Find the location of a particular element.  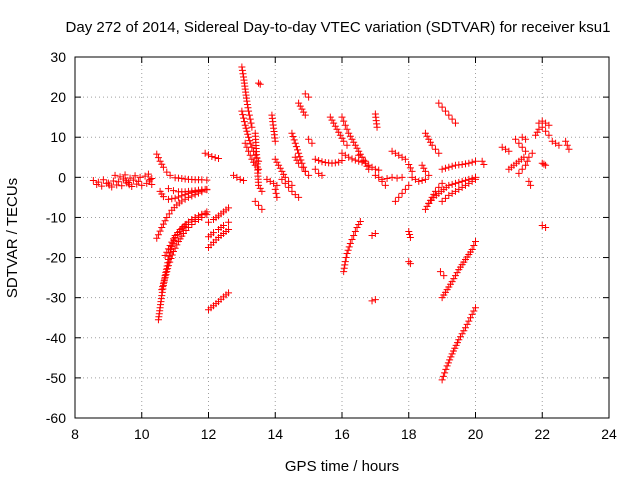

x-tick-label: 20 is located at coordinates (476, 434).